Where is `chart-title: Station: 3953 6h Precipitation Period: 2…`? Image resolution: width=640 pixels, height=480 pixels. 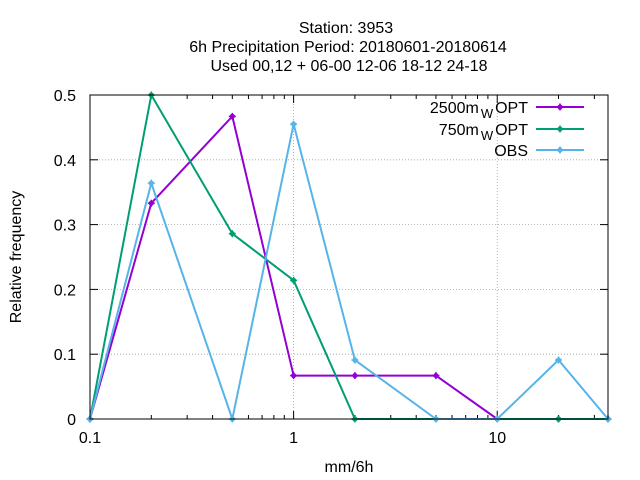
chart-title: Station: 3953 6h Precipitation Period: 2… is located at coordinates (348, 47).